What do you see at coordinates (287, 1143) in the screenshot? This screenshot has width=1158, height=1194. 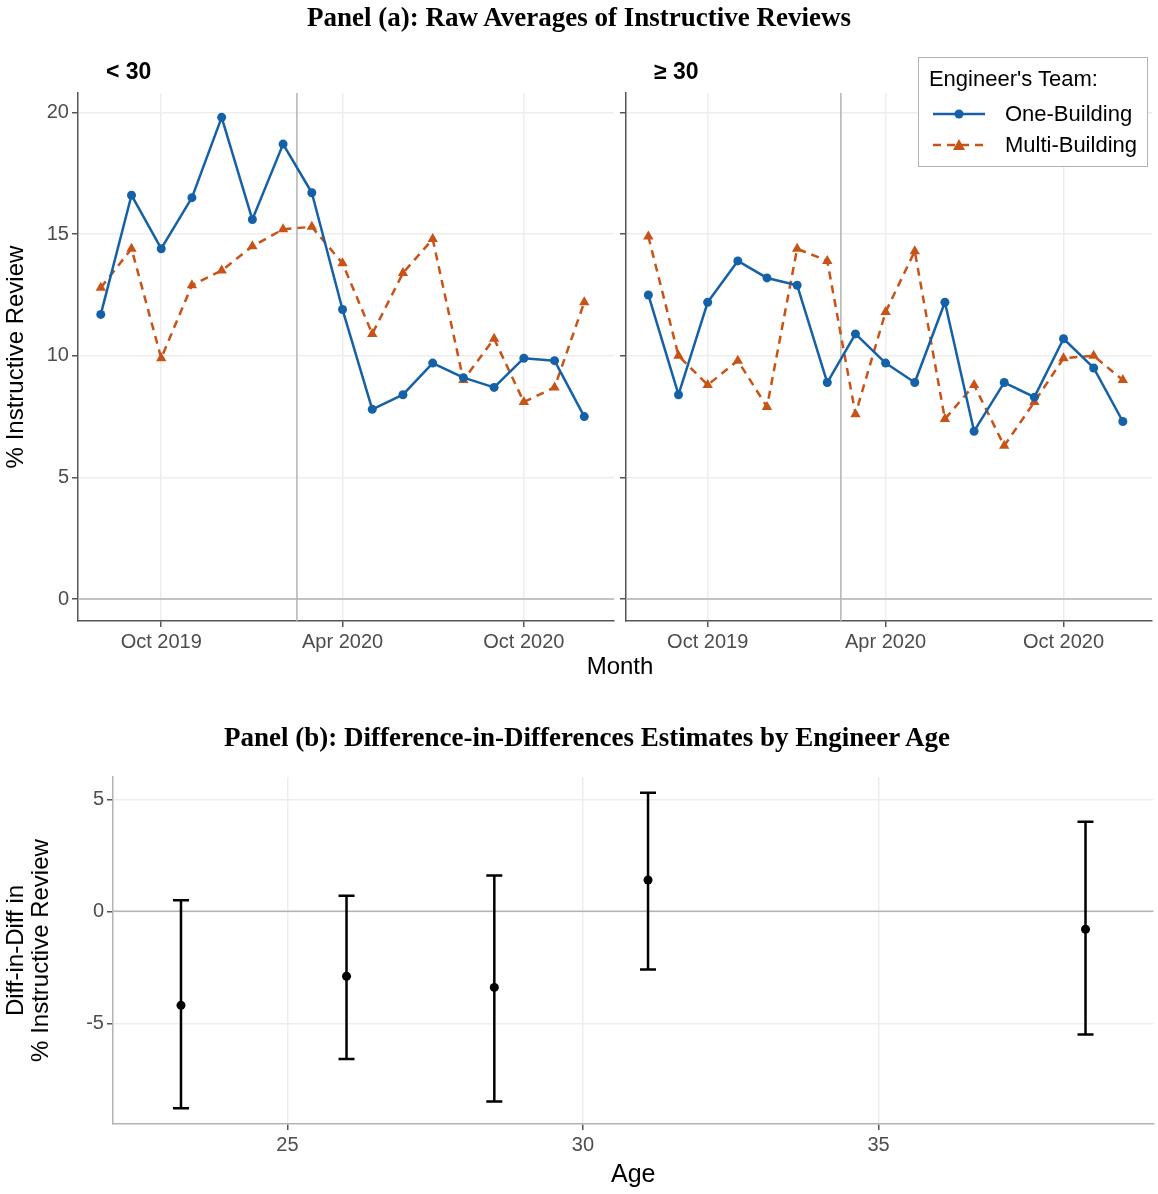 I see `x-tick-label: 25` at bounding box center [287, 1143].